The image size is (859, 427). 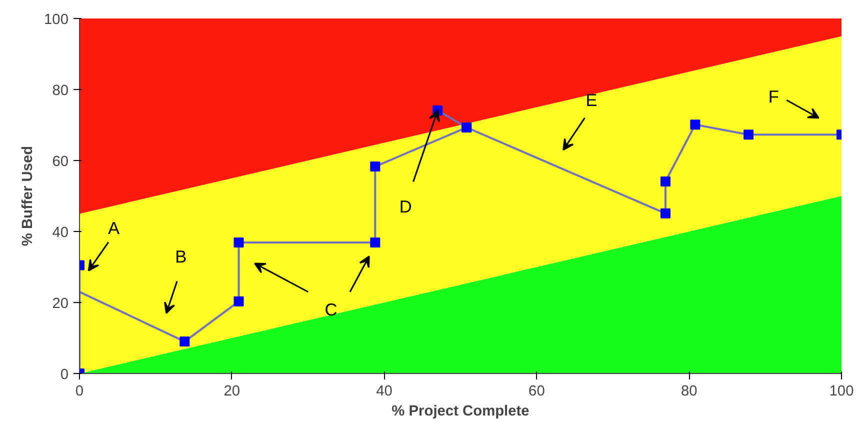 What do you see at coordinates (64, 375) in the screenshot?
I see `y-tick-label: 0` at bounding box center [64, 375].